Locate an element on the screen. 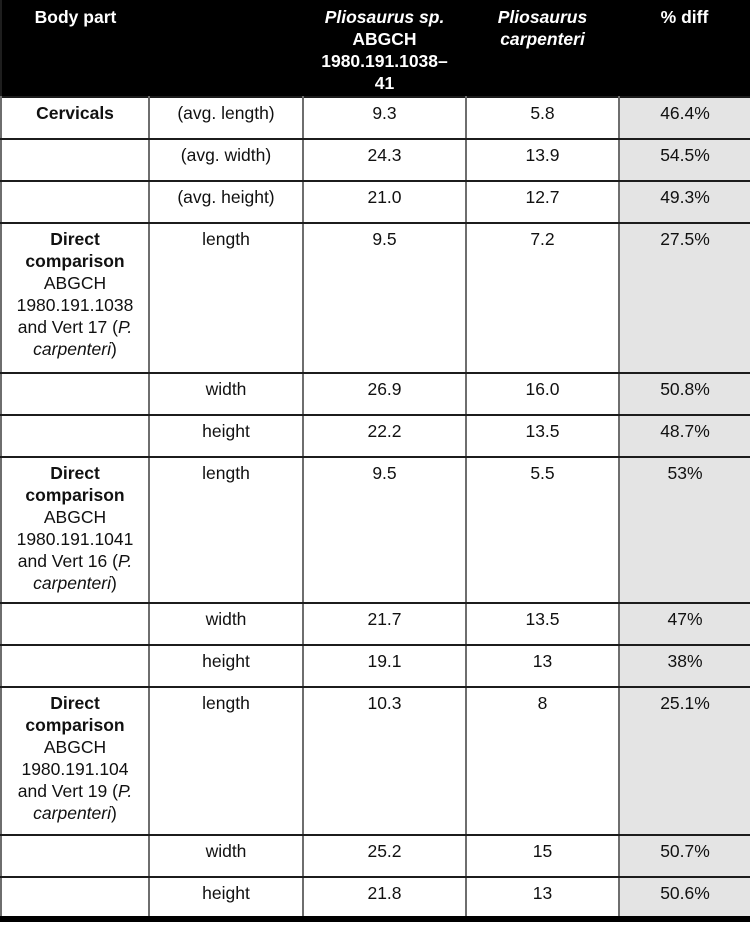 This screenshot has height=928, width=750. pct-diff-value: 50.7% is located at coordinates (685, 851).